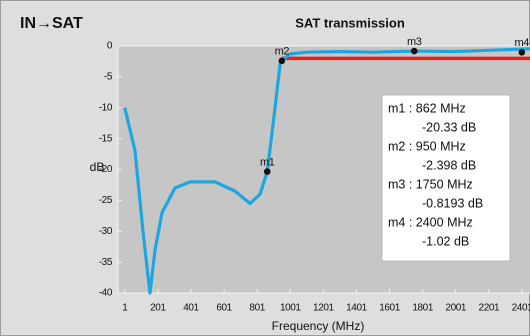  What do you see at coordinates (106, 293) in the screenshot?
I see `y-tick-label: -40` at bounding box center [106, 293].